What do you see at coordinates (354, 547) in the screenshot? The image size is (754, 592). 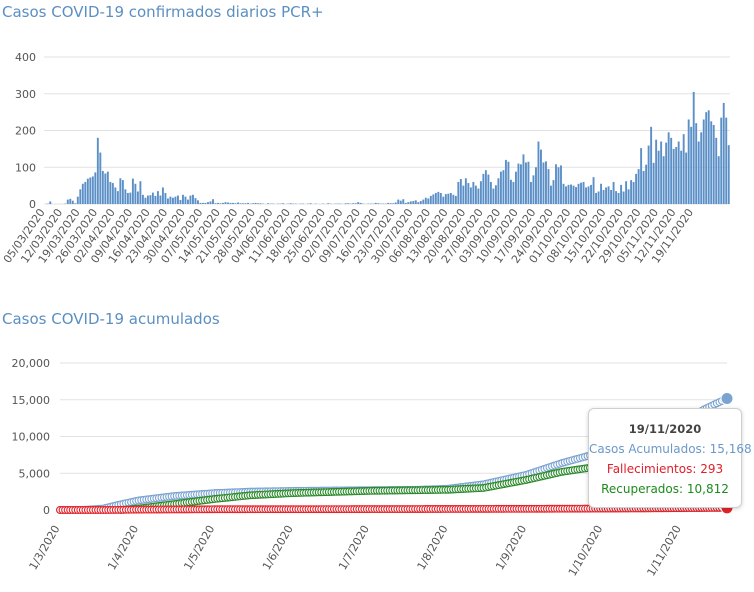 I see `cumulative-x-tick-label: 1/7/2020` at bounding box center [354, 547].